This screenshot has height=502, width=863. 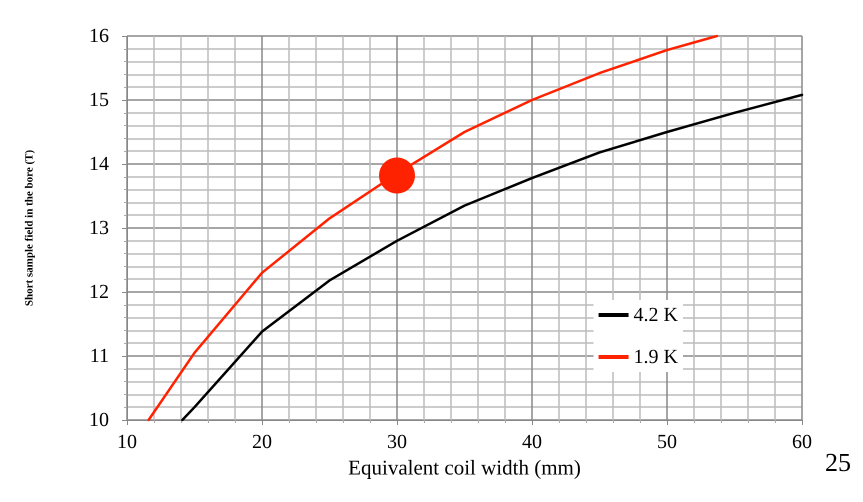 What do you see at coordinates (99, 356) in the screenshot?
I see `y-tick-label: 11` at bounding box center [99, 356].